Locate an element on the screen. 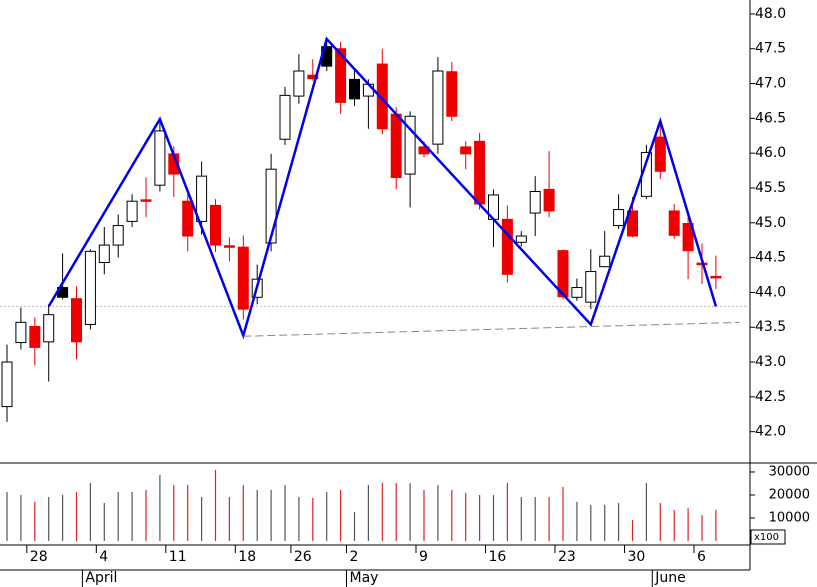  volume-tick-label: 20000 is located at coordinates (789, 494).